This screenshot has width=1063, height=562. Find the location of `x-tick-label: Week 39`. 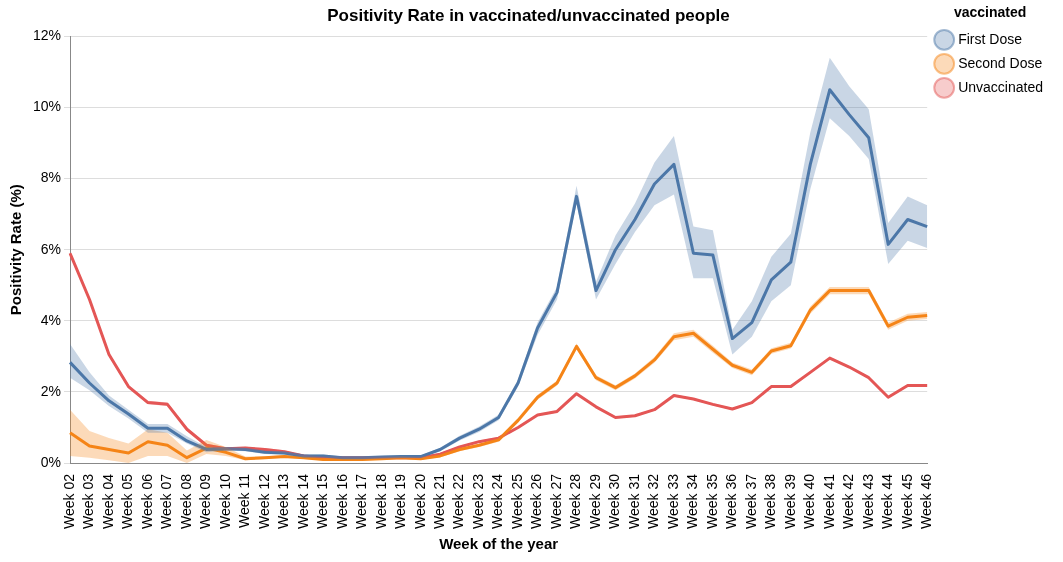

x-tick-label: Week 39 is located at coordinates (789, 501).